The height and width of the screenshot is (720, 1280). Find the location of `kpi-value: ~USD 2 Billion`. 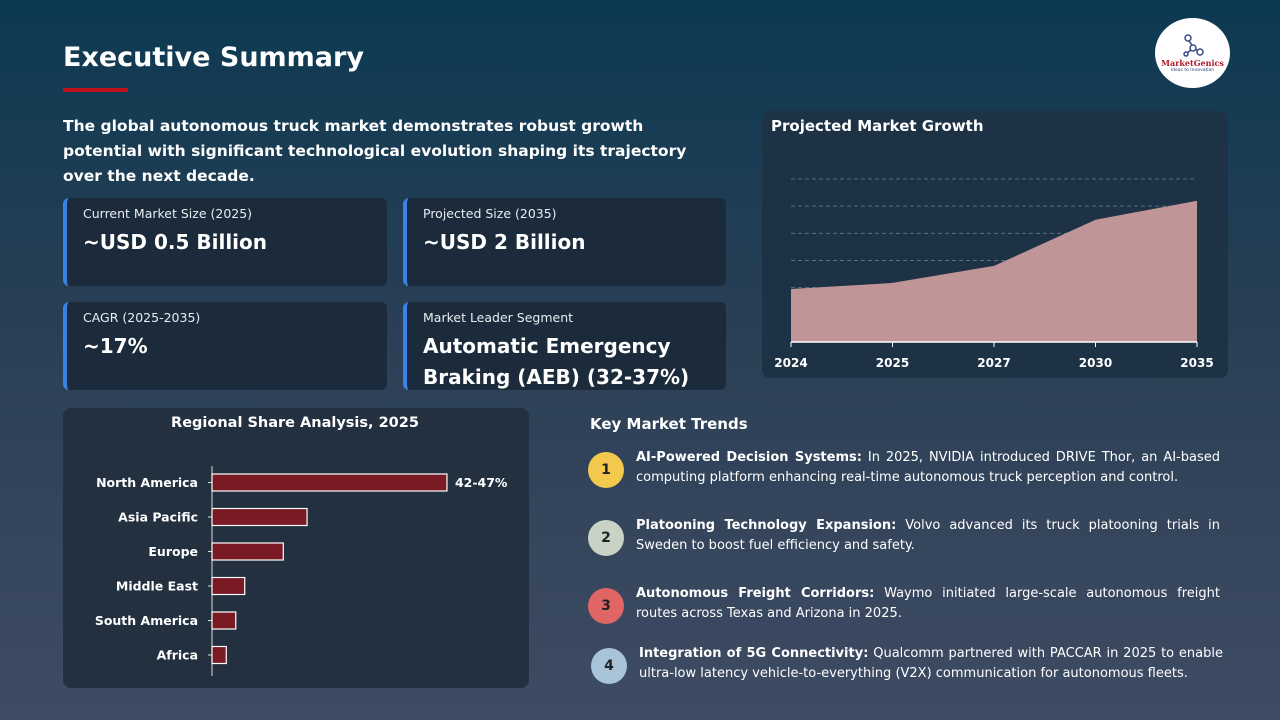

kpi-value: ~USD 2 Billion is located at coordinates (504, 242).